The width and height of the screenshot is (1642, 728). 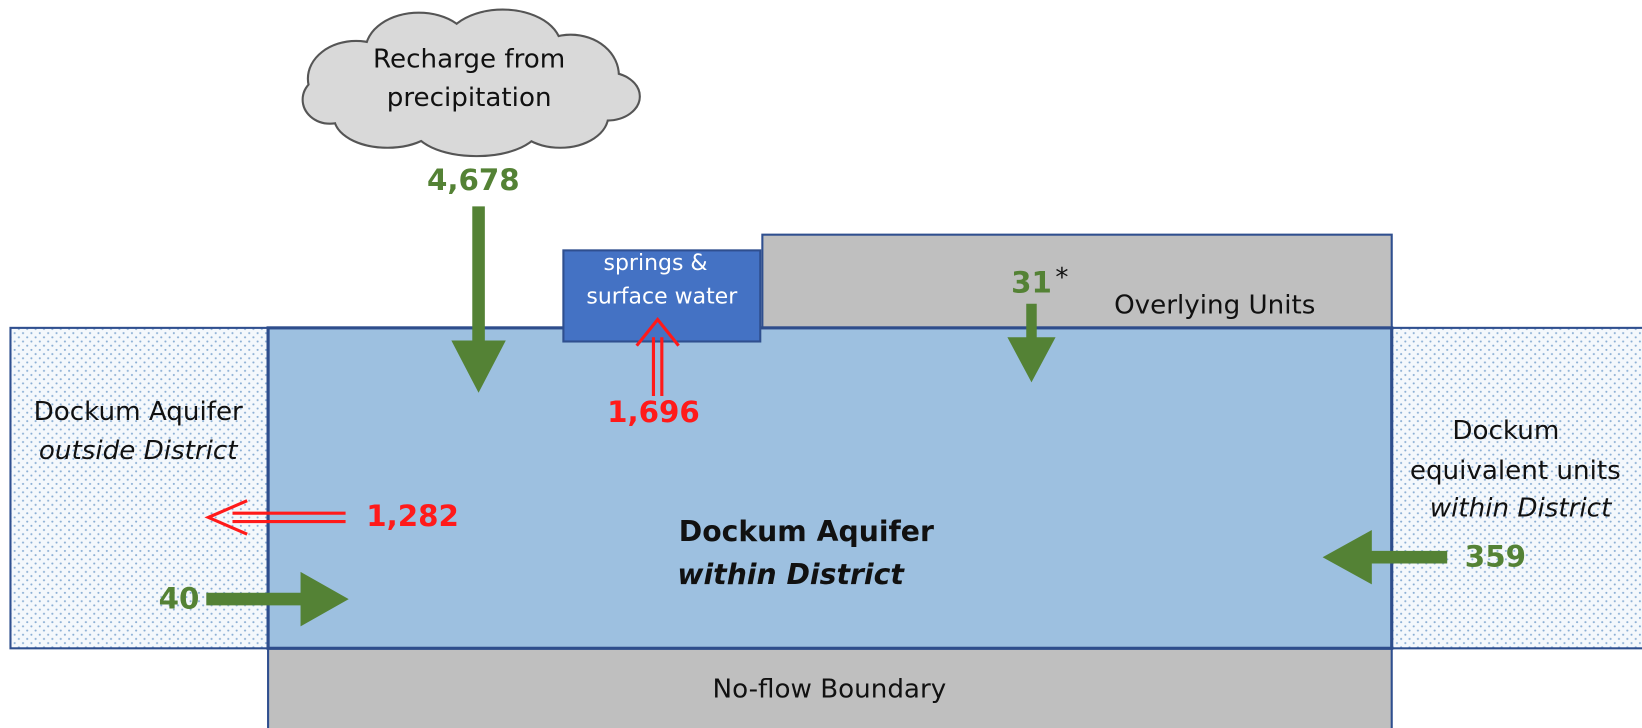 What do you see at coordinates (277, 599) in the screenshot?
I see `inflow-arrow` at bounding box center [277, 599].